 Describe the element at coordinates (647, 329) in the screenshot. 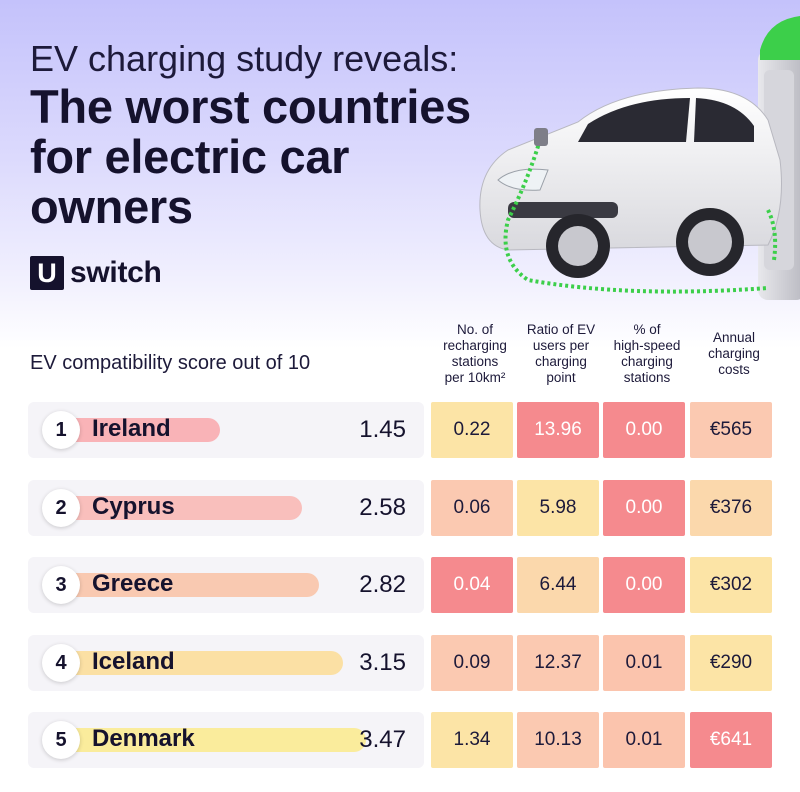

I see `column-header-line: % of` at that location.